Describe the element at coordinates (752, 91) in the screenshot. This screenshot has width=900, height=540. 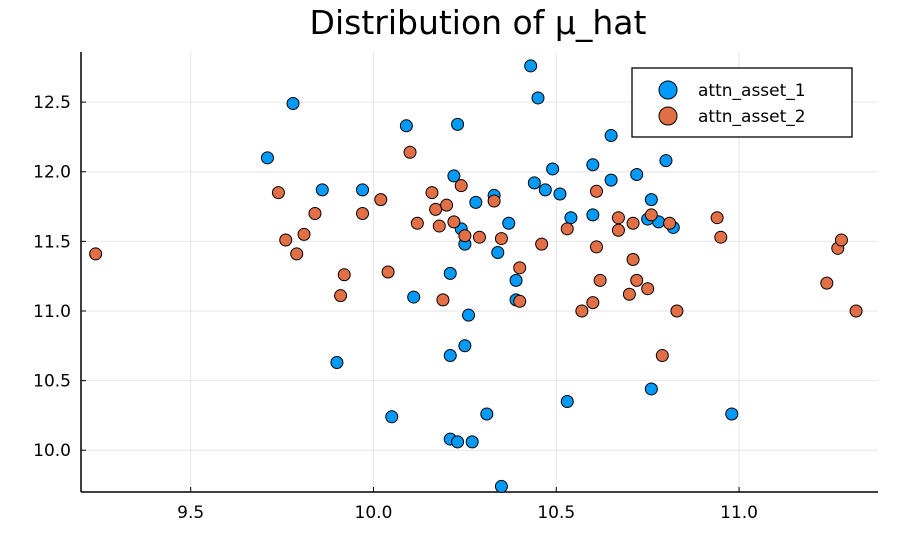
I see `legend-label-attn-asset-1: attn_asset_1` at that location.